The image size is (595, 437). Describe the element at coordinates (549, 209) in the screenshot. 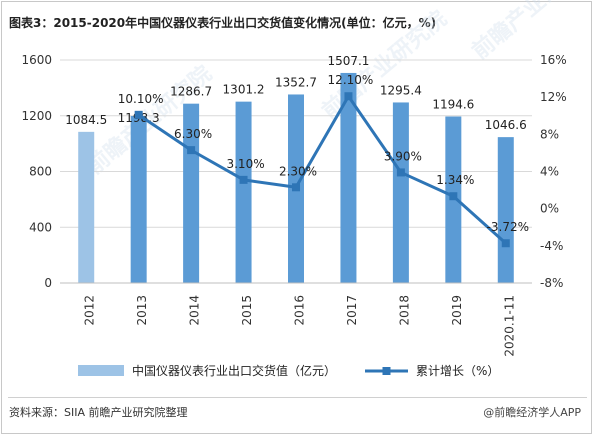

I see `right-axis-tick-label: 0%` at that location.